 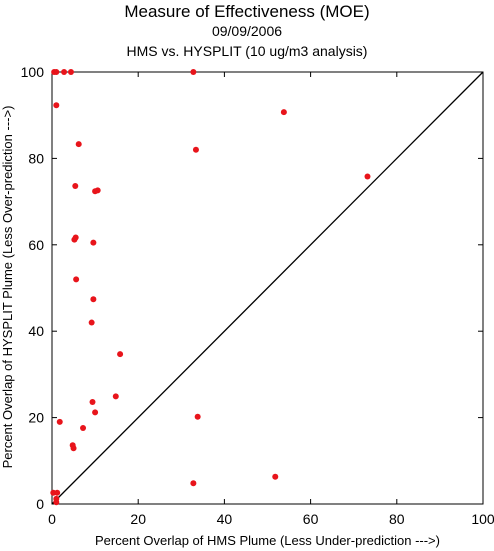 What do you see at coordinates (40, 504) in the screenshot?
I see `y-tick-label: 0` at bounding box center [40, 504].